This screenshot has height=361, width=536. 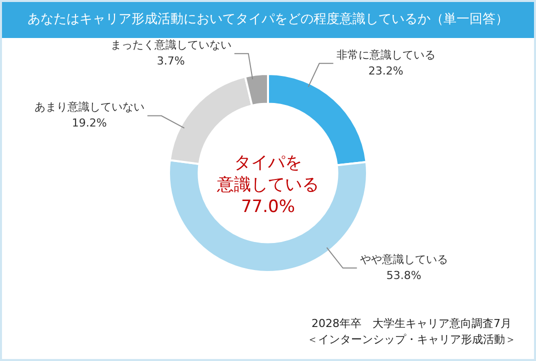 I want to click on data-label: 23.2%, so click(x=386, y=71).